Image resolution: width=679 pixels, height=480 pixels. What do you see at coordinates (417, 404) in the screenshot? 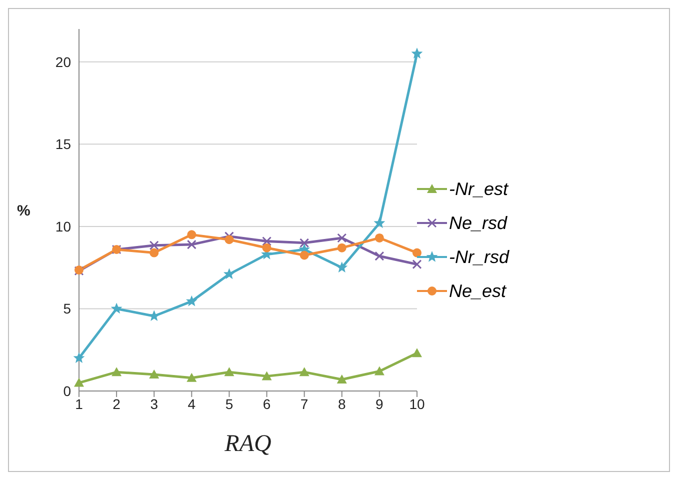
I see `x-tick-label: 10` at bounding box center [417, 404].